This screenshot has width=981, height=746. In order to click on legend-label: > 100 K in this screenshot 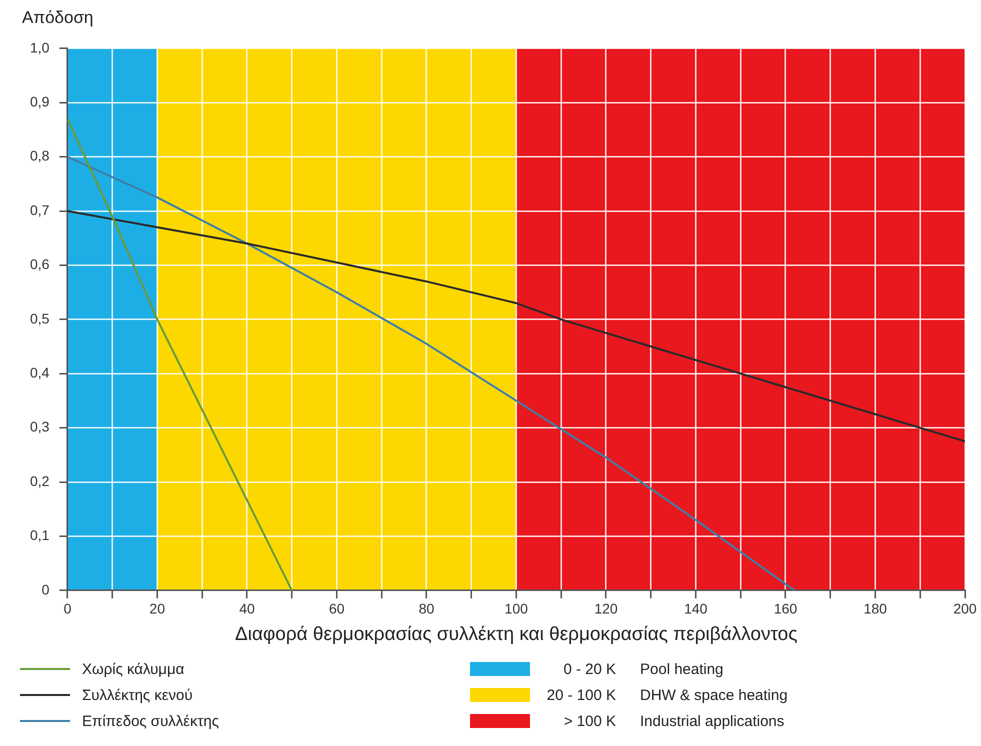, I will do `click(589, 721)`.